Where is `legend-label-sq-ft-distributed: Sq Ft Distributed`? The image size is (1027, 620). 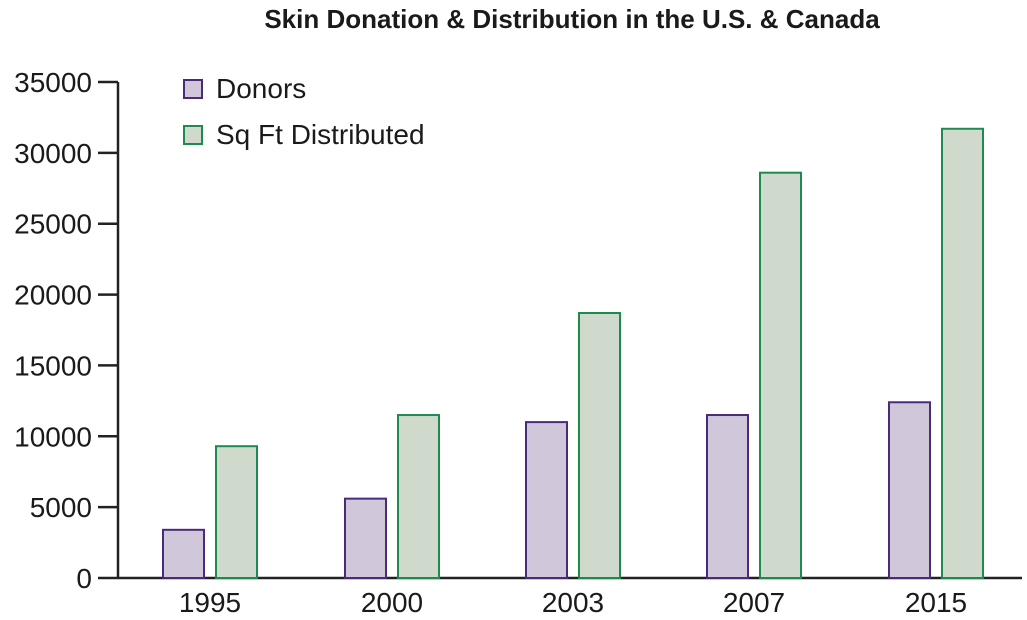 legend-label-sq-ft-distributed: Sq Ft Distributed is located at coordinates (320, 134).